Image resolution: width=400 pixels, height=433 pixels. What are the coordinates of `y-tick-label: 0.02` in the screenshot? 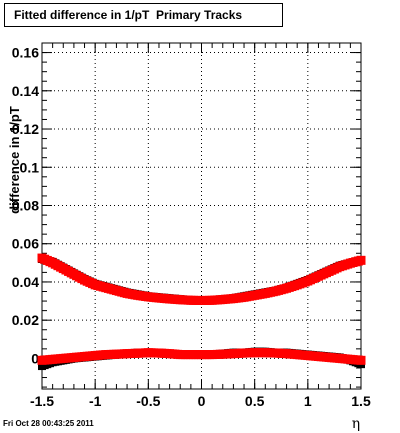 It's located at (25, 320).